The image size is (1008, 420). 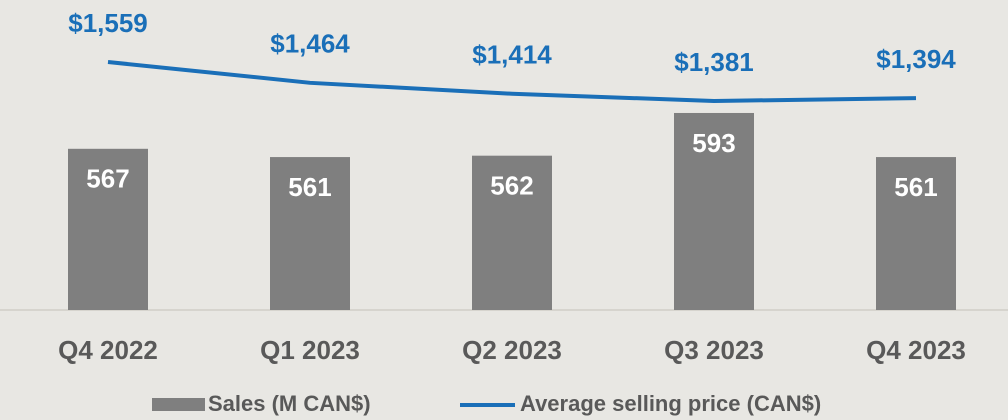 I want to click on bar-value-label: 593, so click(x=713, y=143).